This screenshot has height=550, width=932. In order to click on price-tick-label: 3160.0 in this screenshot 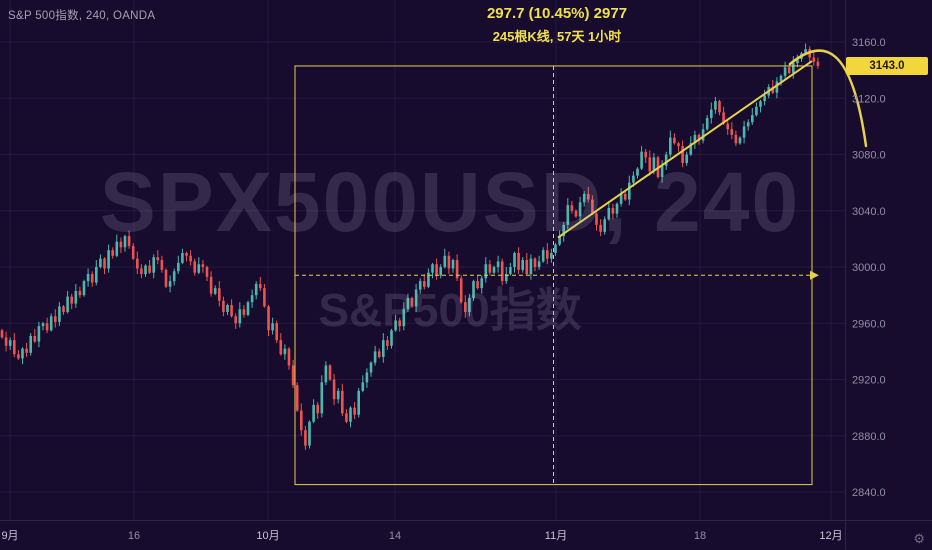, I will do `click(869, 43)`.